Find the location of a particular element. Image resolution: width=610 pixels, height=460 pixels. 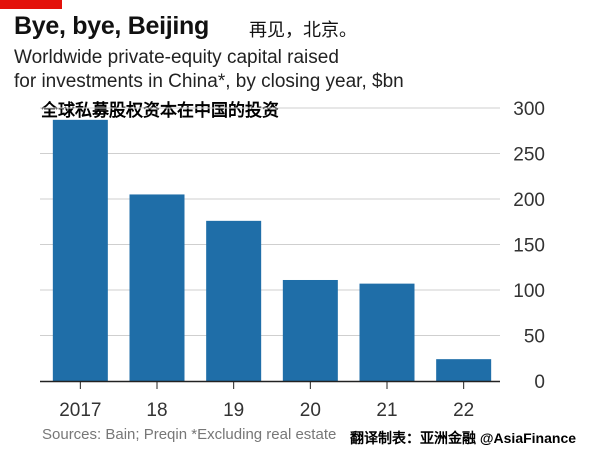

y-tick-label: 200 is located at coordinates (529, 200).